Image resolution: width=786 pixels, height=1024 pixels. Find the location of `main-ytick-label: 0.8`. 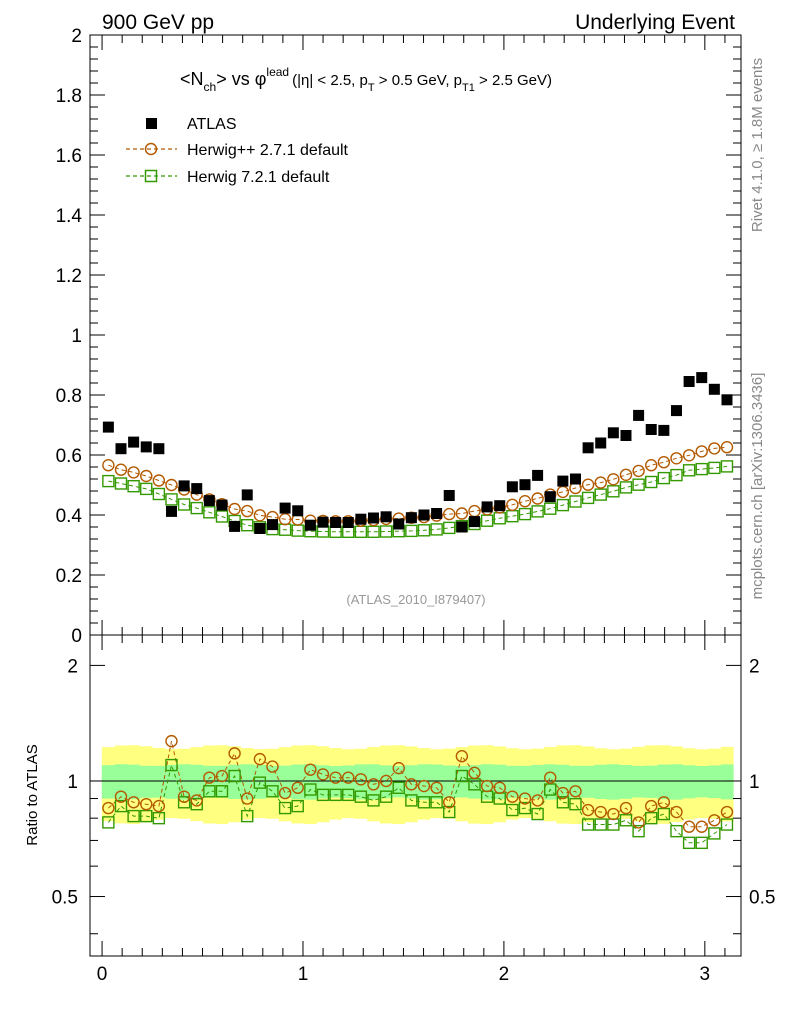

main-ytick-label: 0.8 is located at coordinates (69, 396).